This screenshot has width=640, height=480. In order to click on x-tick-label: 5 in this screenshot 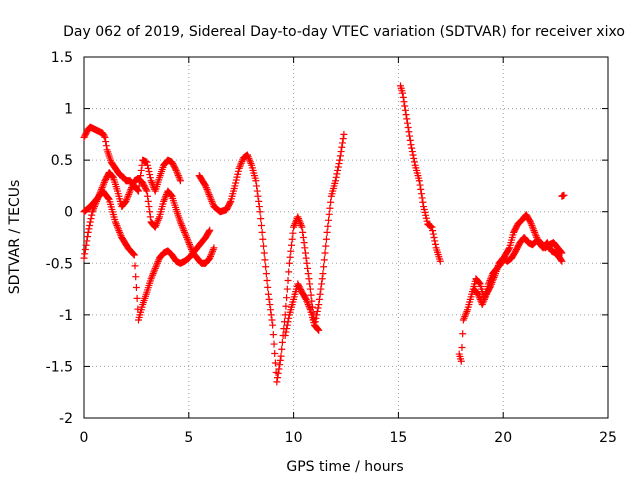, I will do `click(188, 438)`.